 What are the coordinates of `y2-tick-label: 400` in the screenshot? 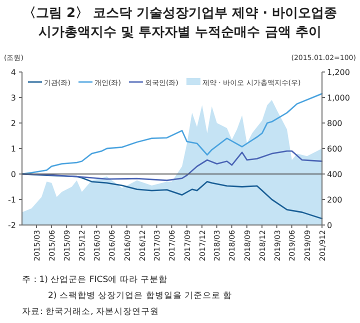 It's located at (334, 174).